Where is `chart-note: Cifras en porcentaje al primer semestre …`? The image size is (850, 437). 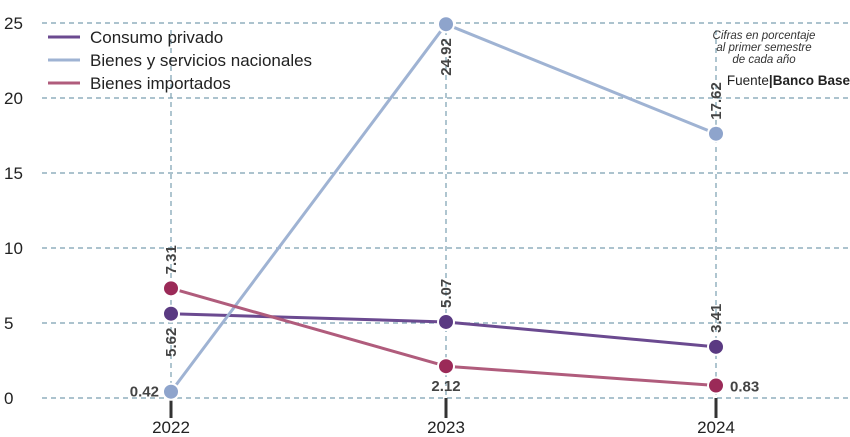
chart-note: Cifras en porcentaje al primer semestre … is located at coordinates (764, 48).